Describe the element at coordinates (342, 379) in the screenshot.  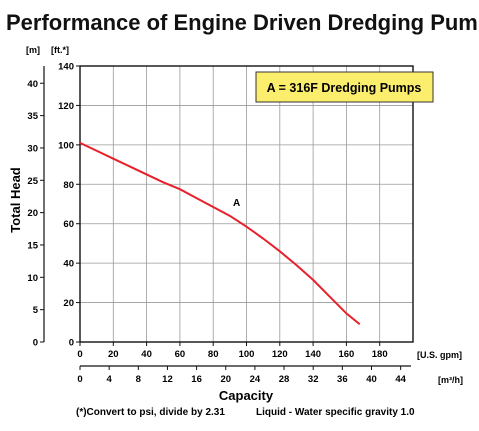
I see `m3h-tick-label: 36` at that location.